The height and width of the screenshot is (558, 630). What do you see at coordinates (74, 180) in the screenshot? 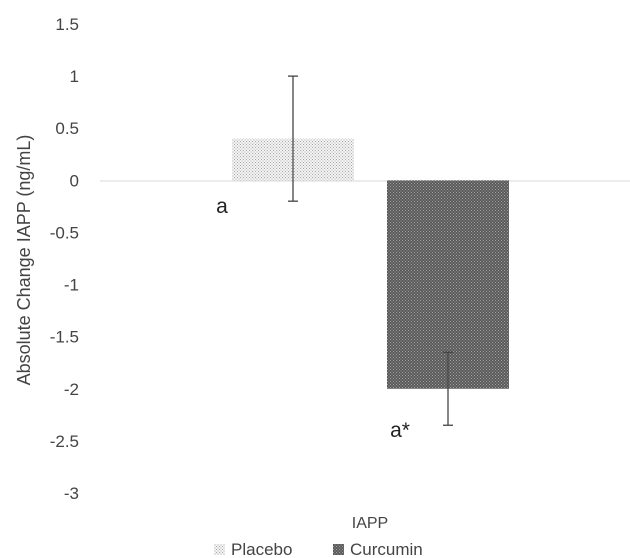
I see `y-tick-label: 0` at bounding box center [74, 180].